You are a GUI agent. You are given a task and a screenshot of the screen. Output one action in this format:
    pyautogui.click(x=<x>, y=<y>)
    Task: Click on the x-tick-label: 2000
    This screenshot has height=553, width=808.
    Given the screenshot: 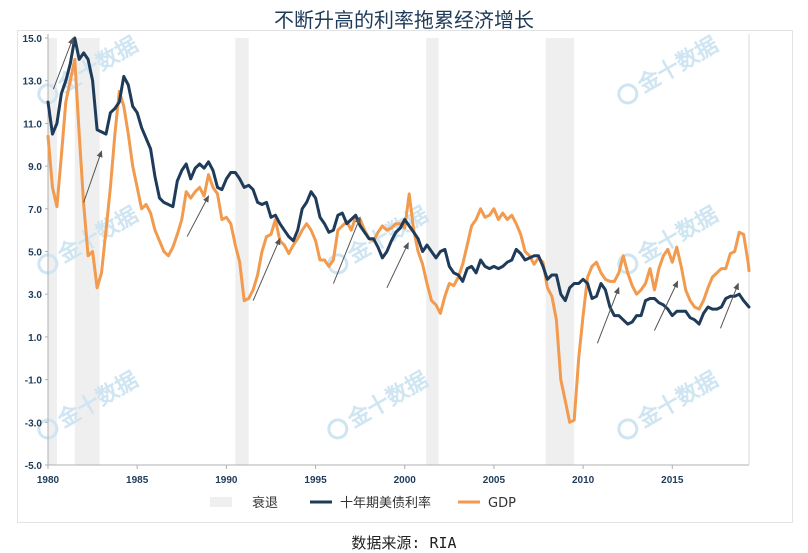 What is the action you would take?
    pyautogui.click(x=405, y=480)
    